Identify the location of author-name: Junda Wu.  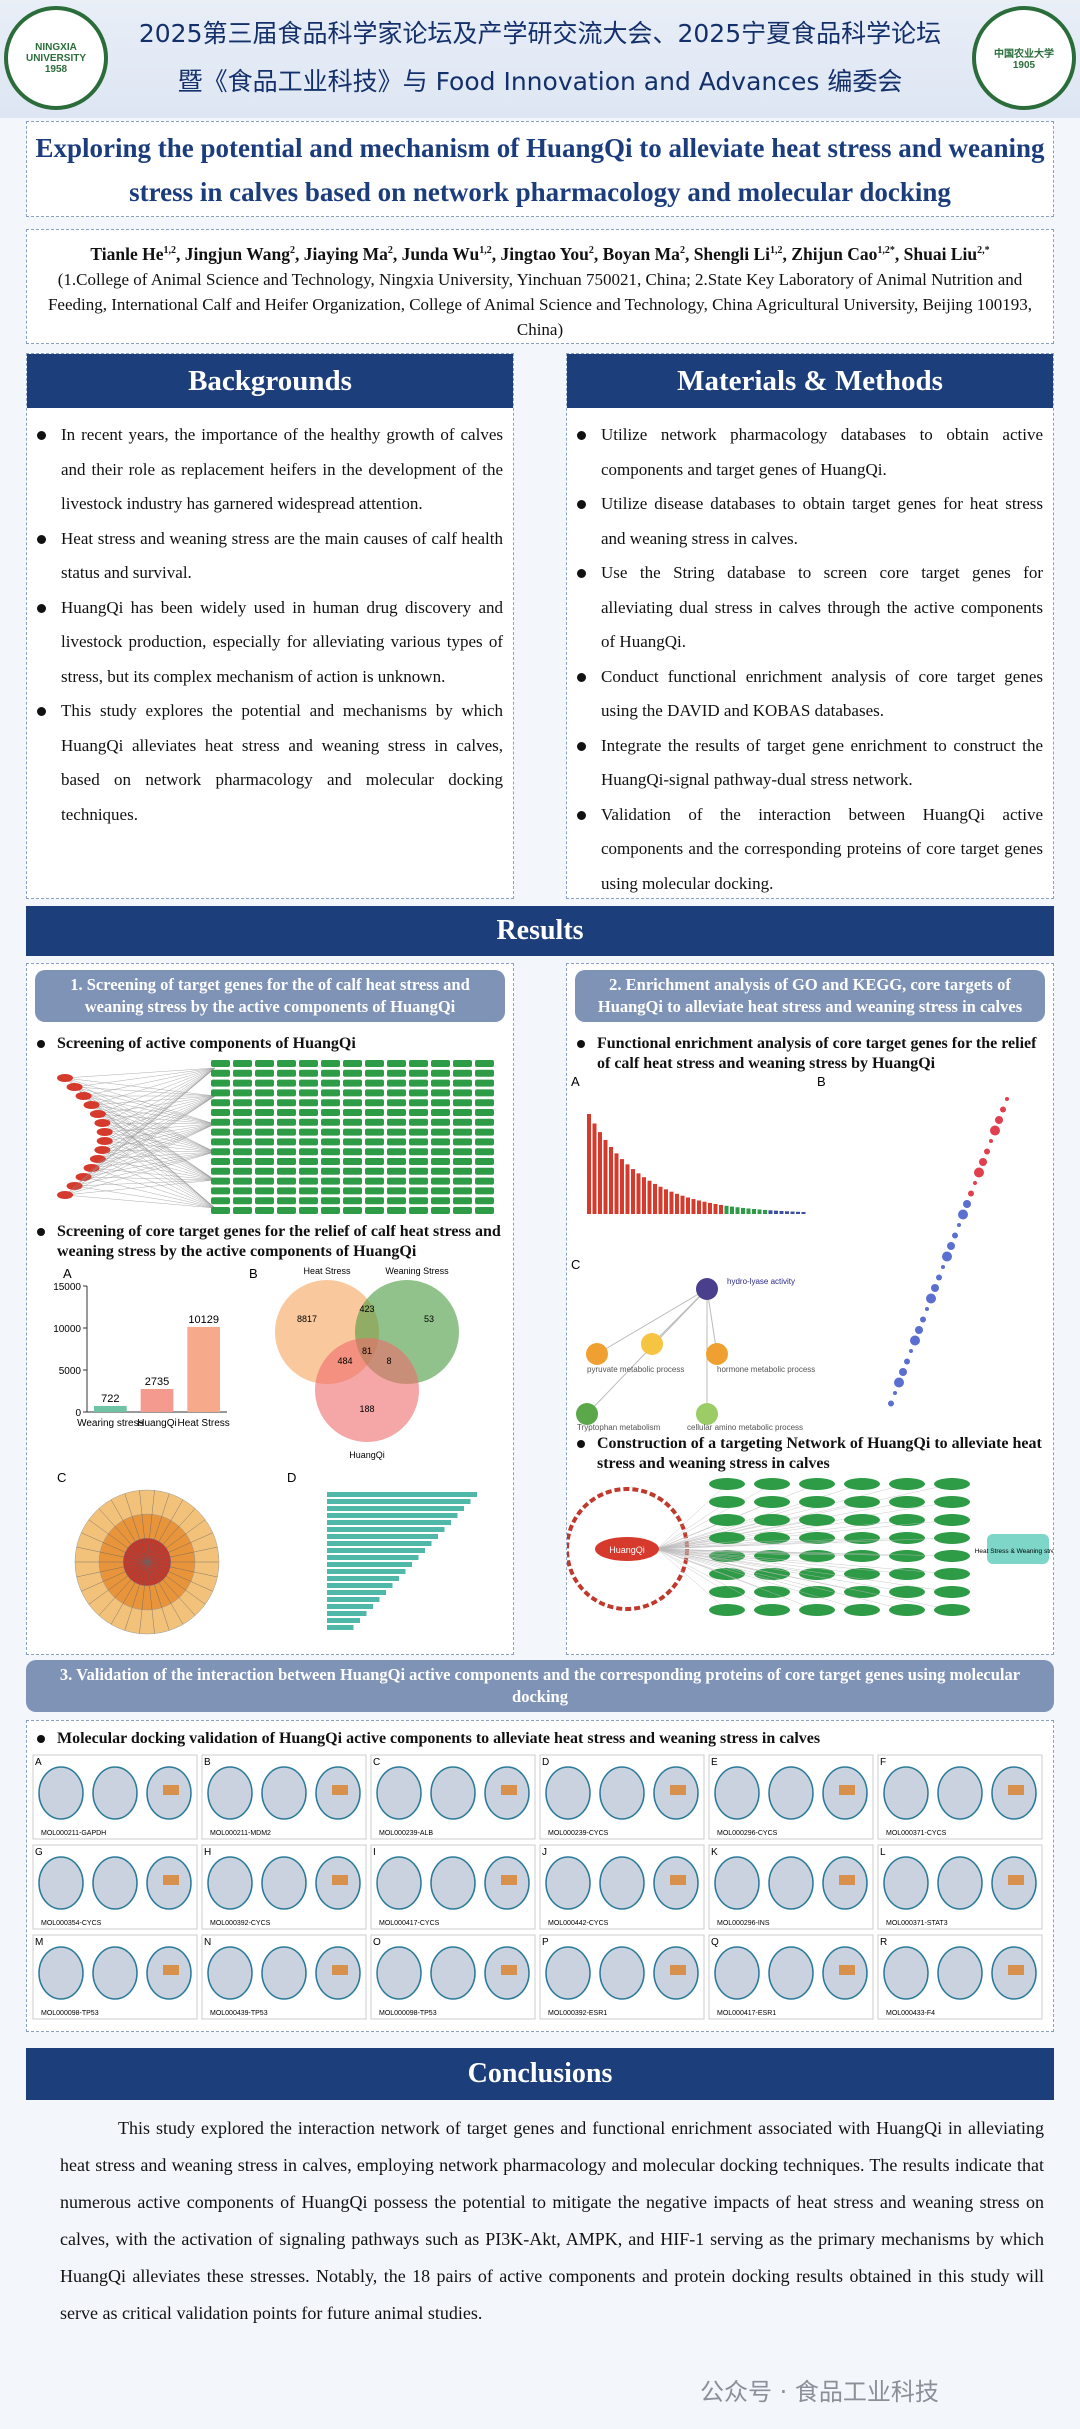
(440, 253).